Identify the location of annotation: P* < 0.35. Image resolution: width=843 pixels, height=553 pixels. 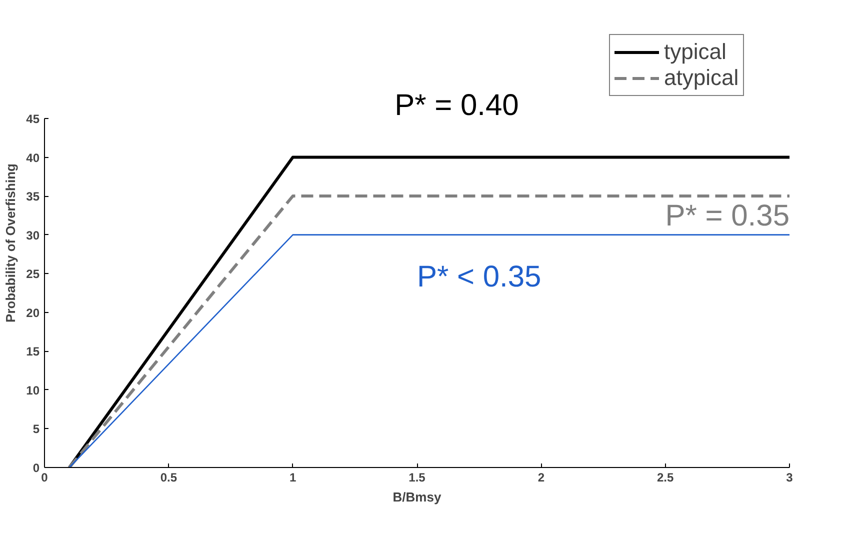
(479, 277).